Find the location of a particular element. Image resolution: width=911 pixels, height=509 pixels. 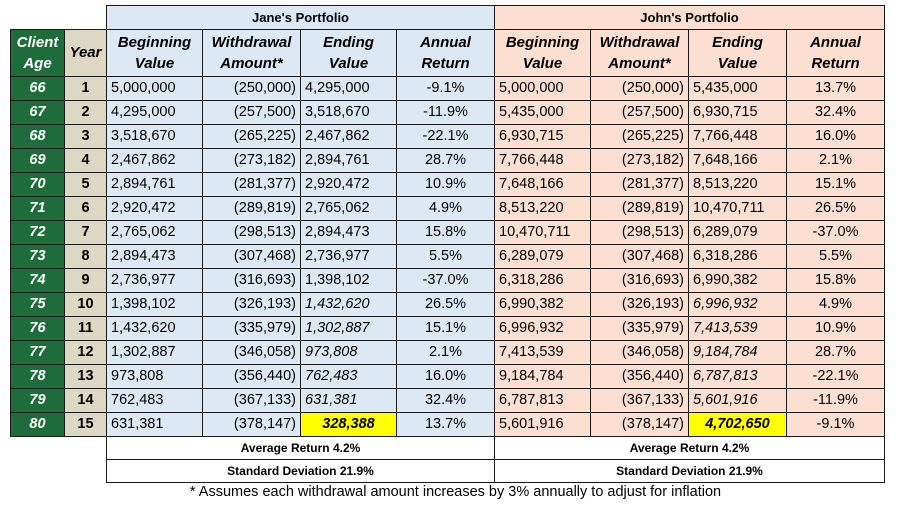

jane-withdrawal-amount-cell: (273,182) is located at coordinates (251, 160).